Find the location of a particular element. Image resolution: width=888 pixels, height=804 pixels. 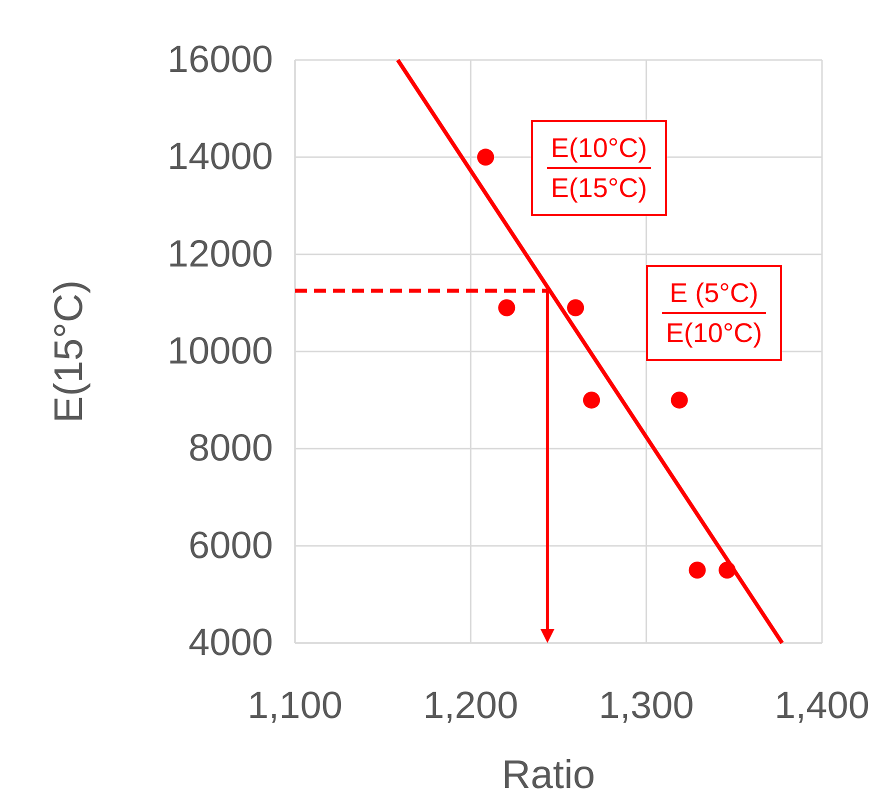

y-tick-label: 12000 is located at coordinates (220, 254).